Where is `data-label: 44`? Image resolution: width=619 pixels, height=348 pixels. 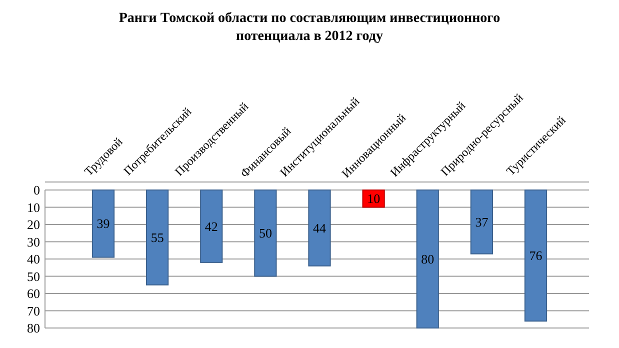 data-label: 44 is located at coordinates (319, 228).